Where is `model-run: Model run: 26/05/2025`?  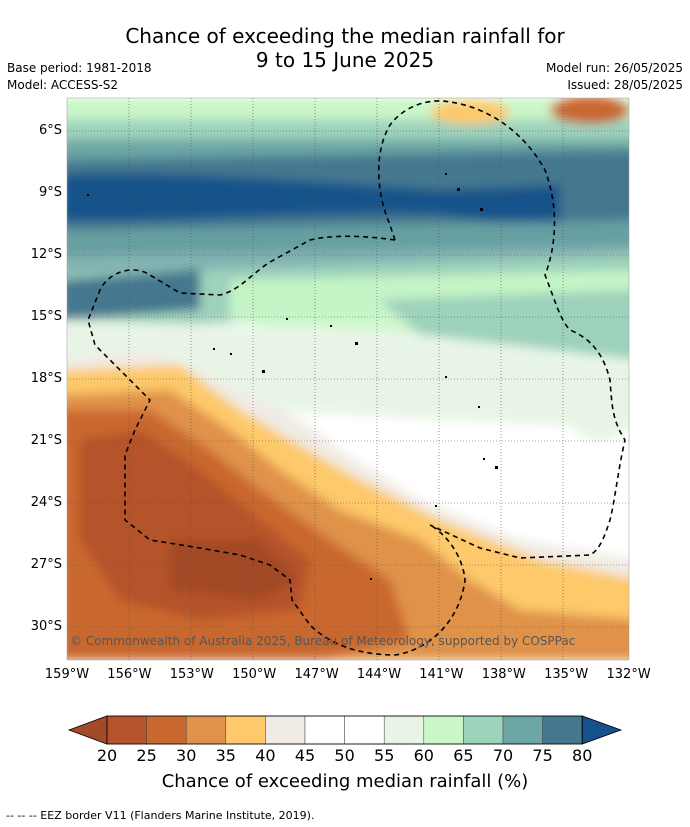
model-run: Model run: 26/05/2025 is located at coordinates (614, 68).